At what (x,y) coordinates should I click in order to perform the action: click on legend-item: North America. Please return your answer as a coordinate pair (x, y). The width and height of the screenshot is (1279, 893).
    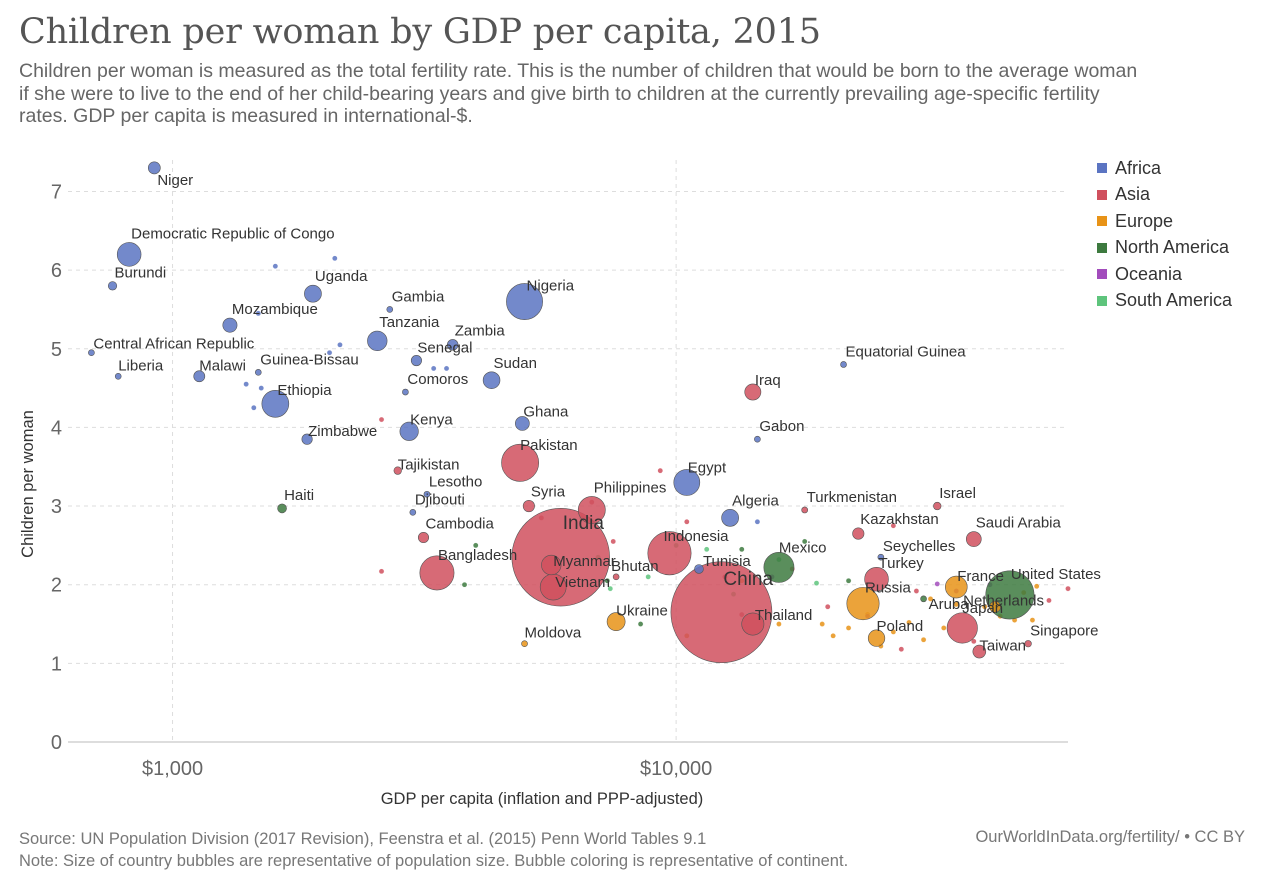
    Looking at the image, I should click on (1164, 248).